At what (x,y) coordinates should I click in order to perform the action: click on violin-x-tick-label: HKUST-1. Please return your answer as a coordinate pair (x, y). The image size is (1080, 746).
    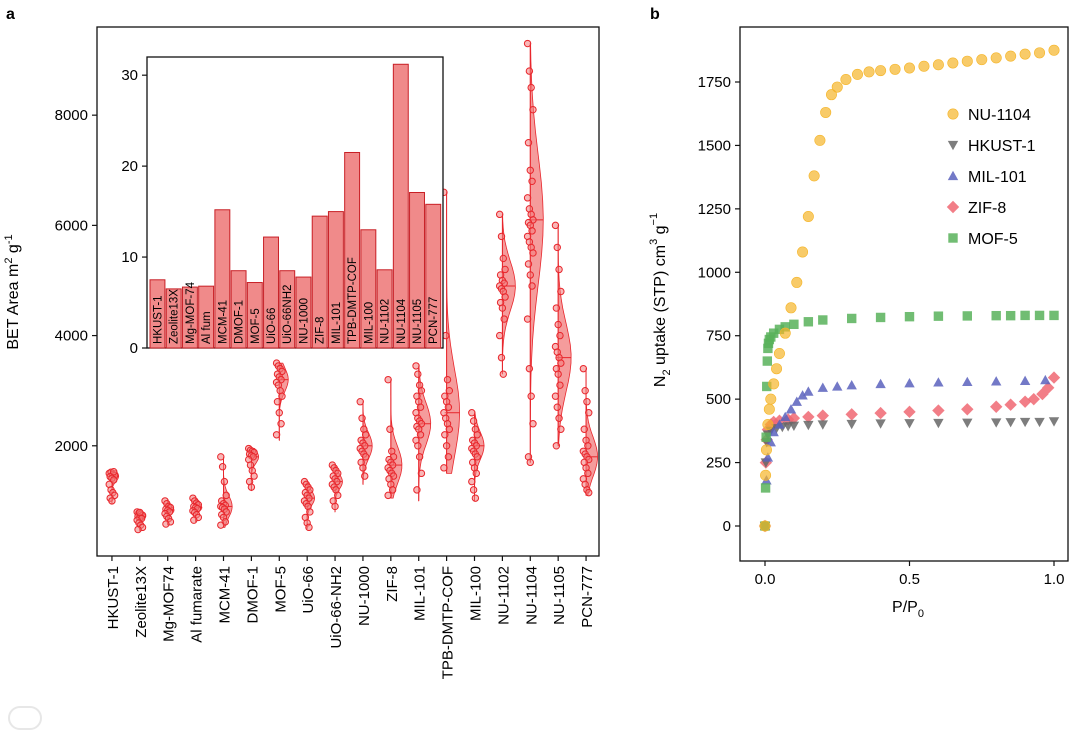
    Looking at the image, I should click on (113, 597).